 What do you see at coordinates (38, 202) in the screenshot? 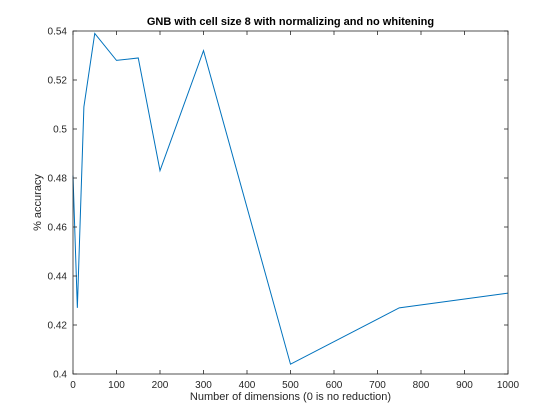
I see `y-axis-label: % accuracy` at bounding box center [38, 202].